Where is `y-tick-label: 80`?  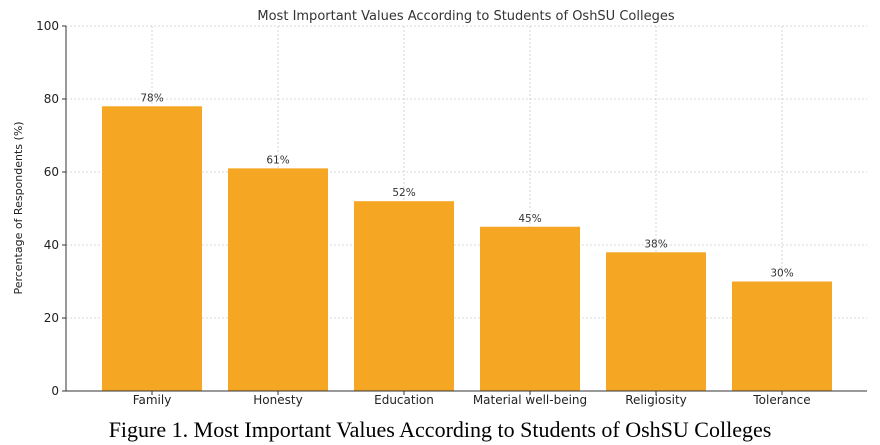
y-tick-label: 80 is located at coordinates (51, 99).